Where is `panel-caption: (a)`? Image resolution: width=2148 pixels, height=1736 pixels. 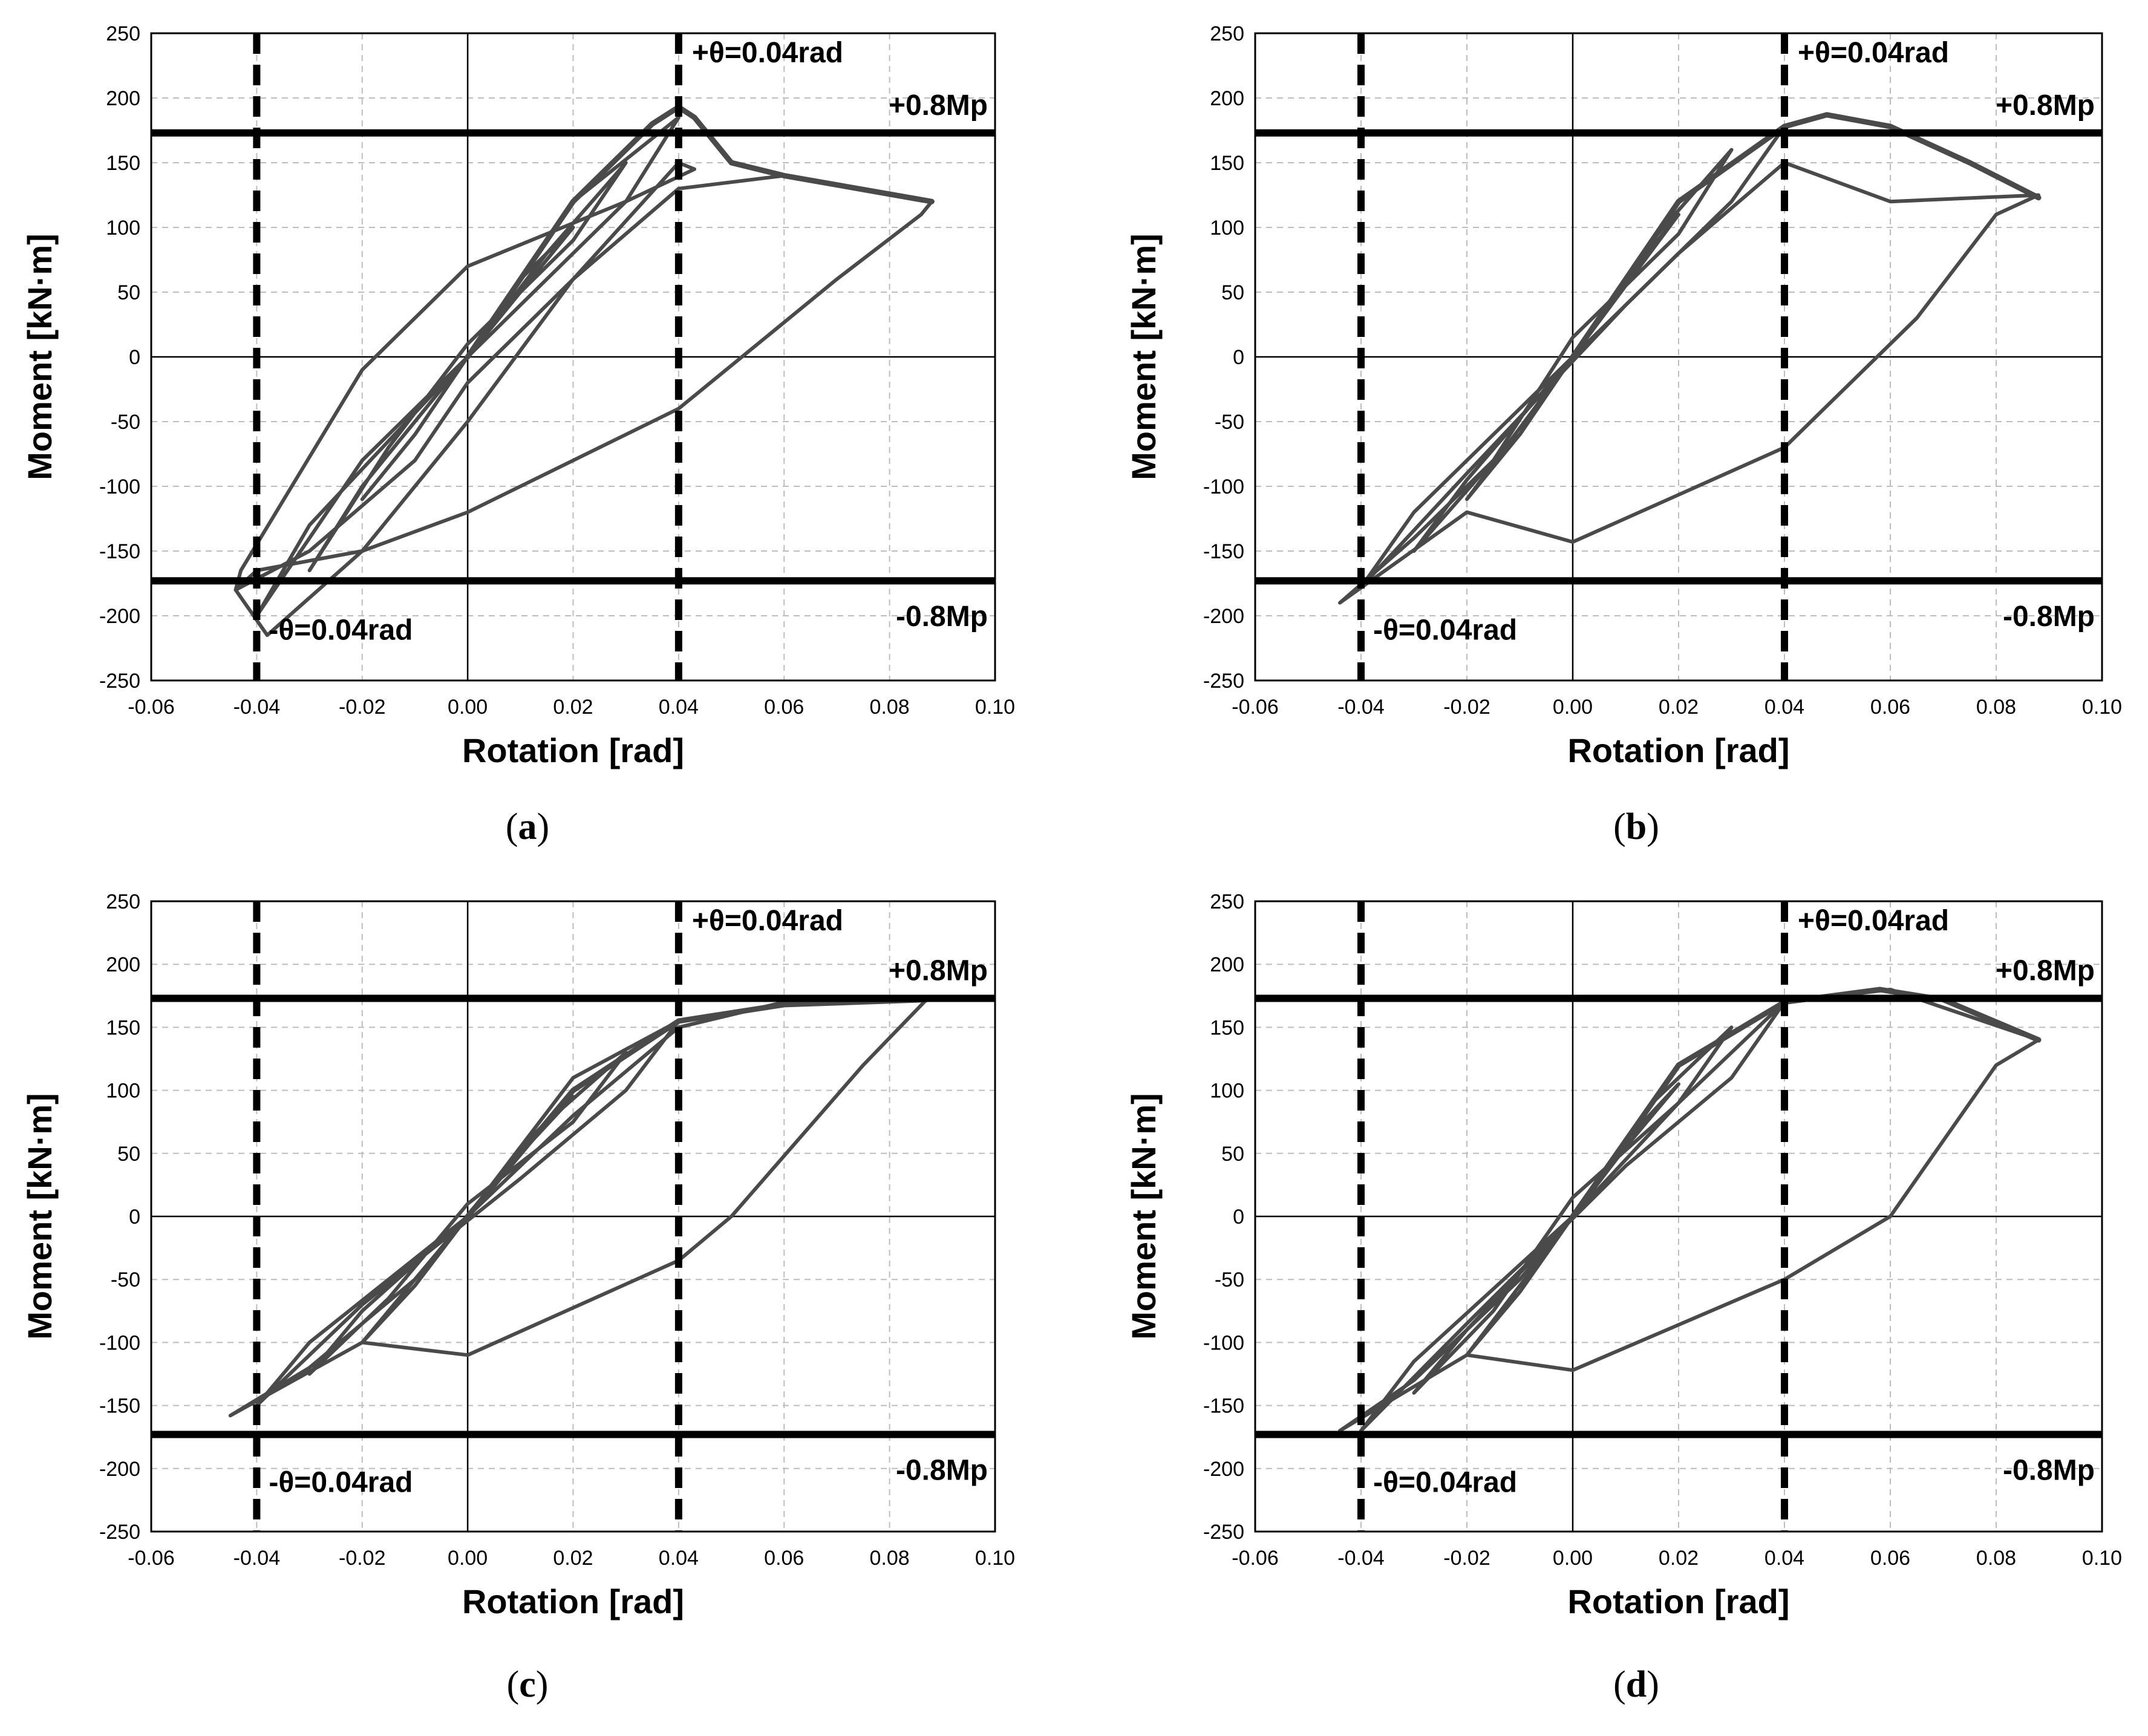 panel-caption: (a) is located at coordinates (527, 826).